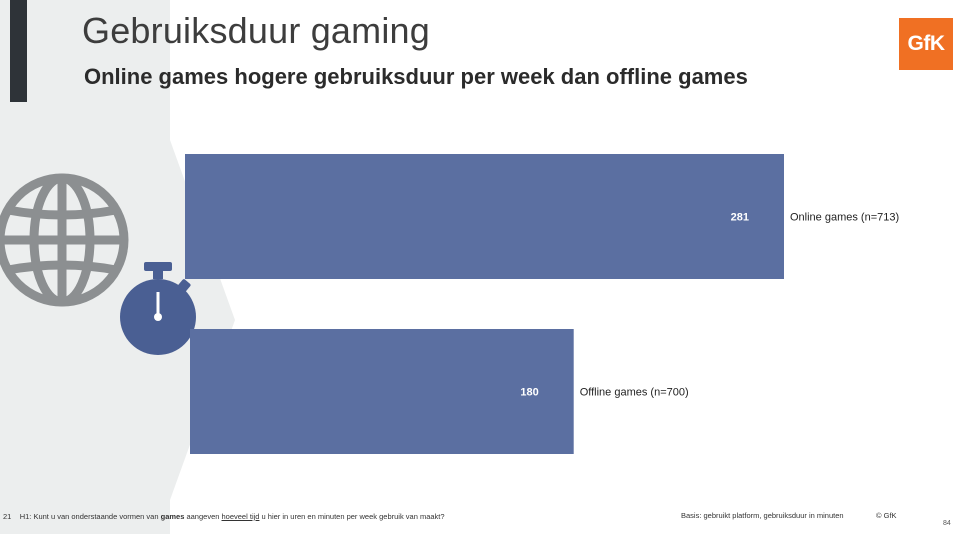  Describe the element at coordinates (947, 523) in the screenshot. I see `page-number: 84` at that location.